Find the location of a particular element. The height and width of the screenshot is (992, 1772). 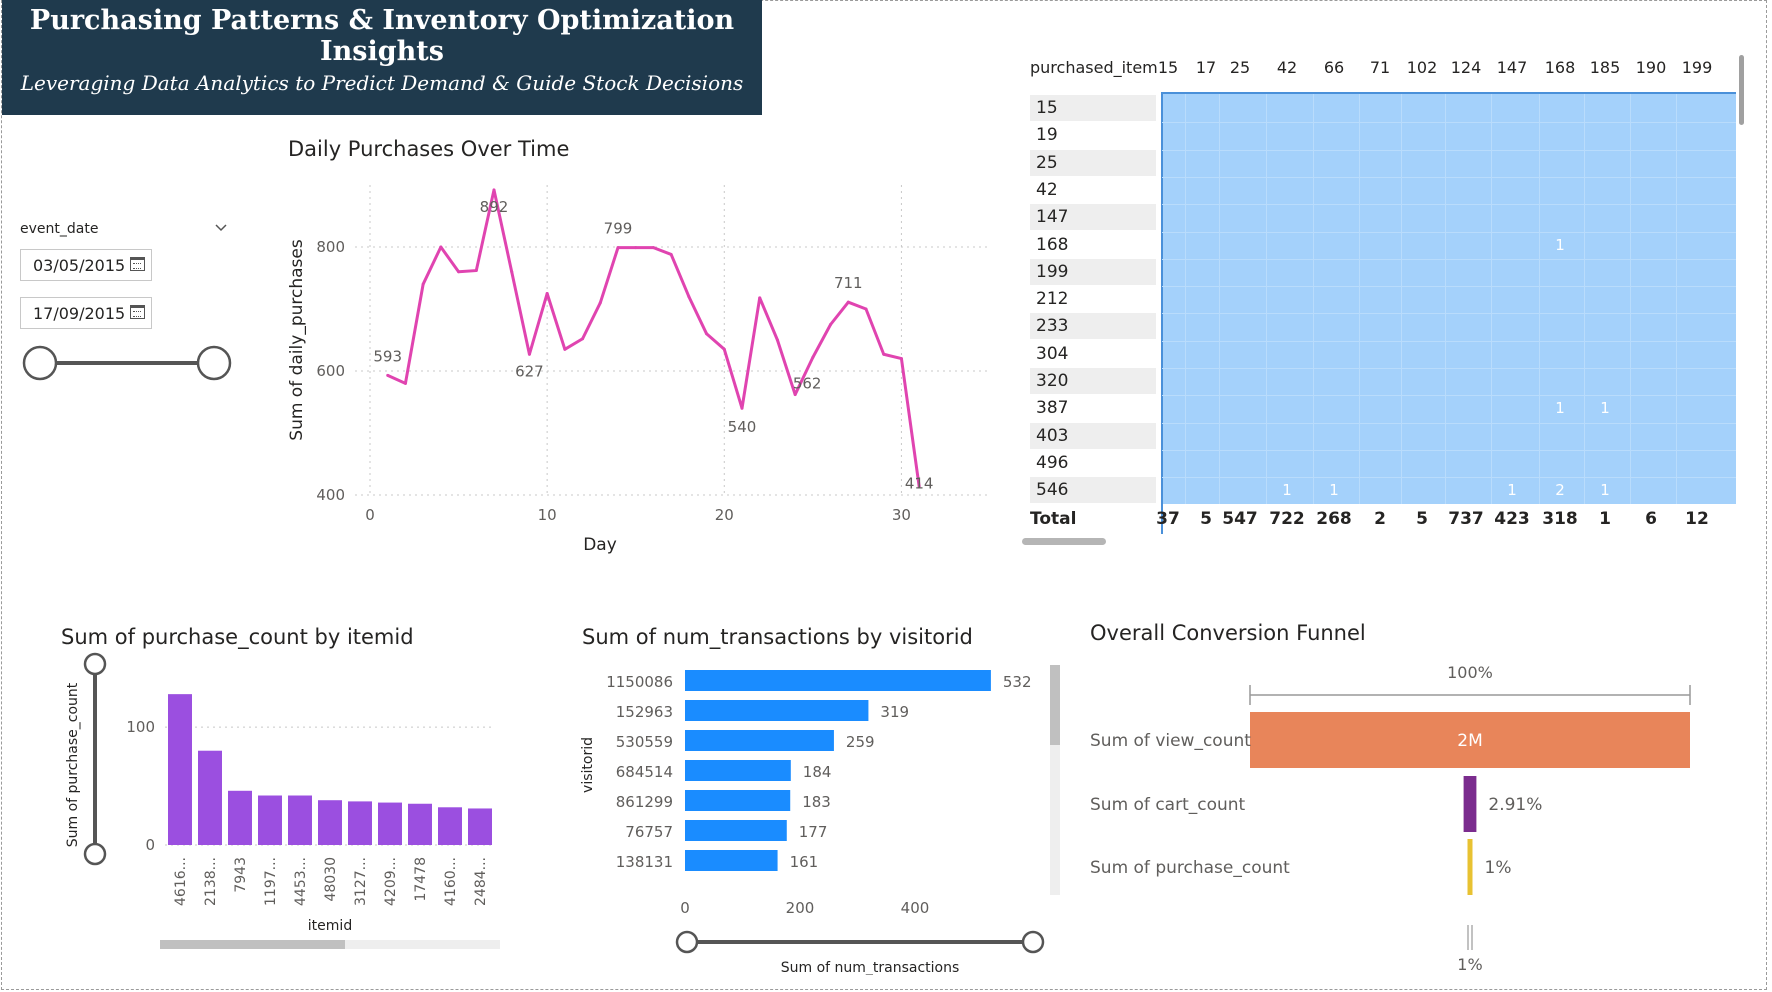

y-tick-label: 76757 is located at coordinates (649, 832).